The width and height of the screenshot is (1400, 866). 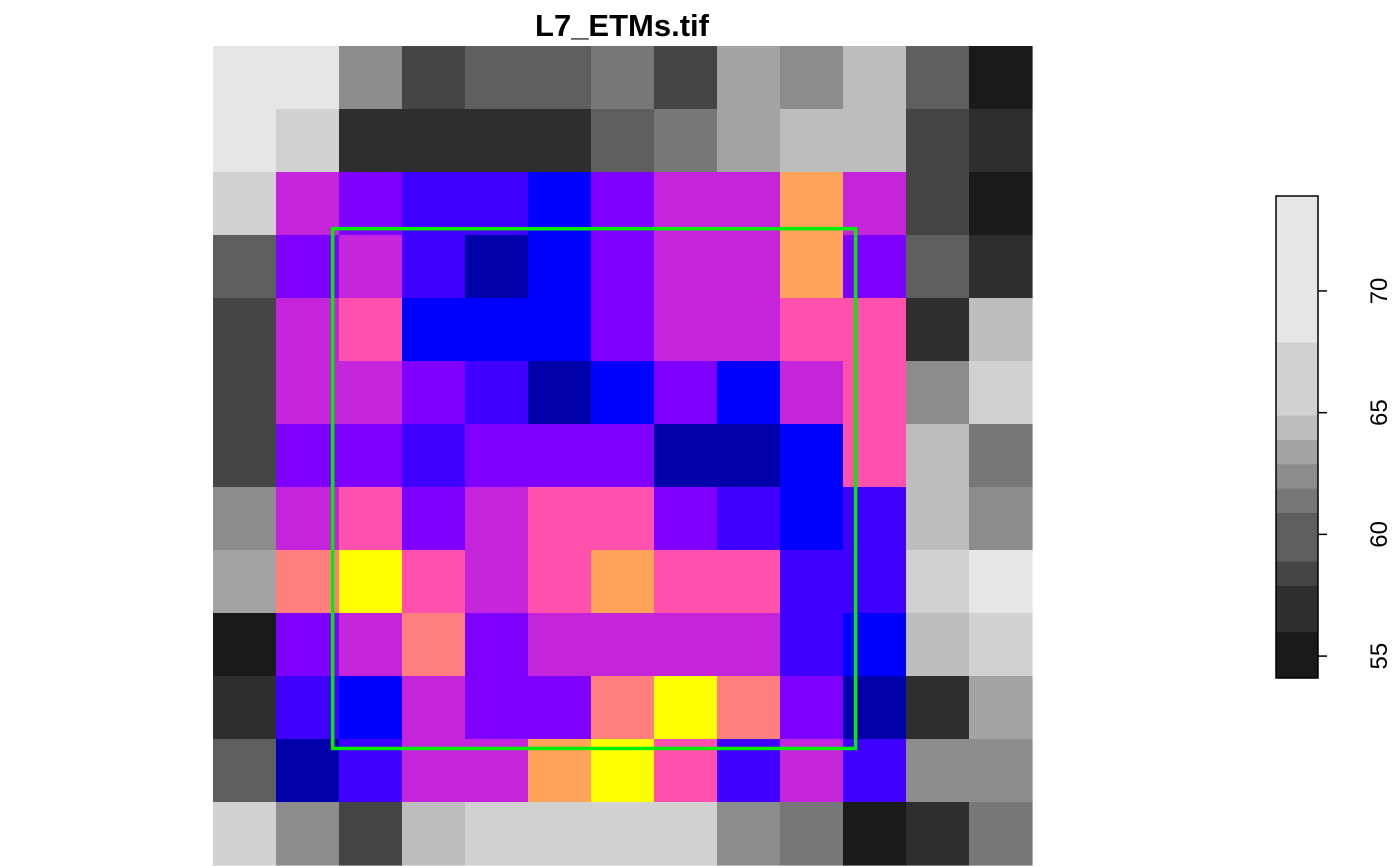 What do you see at coordinates (622, 25) in the screenshot?
I see `chart-title: L7_ETMs.tif` at bounding box center [622, 25].